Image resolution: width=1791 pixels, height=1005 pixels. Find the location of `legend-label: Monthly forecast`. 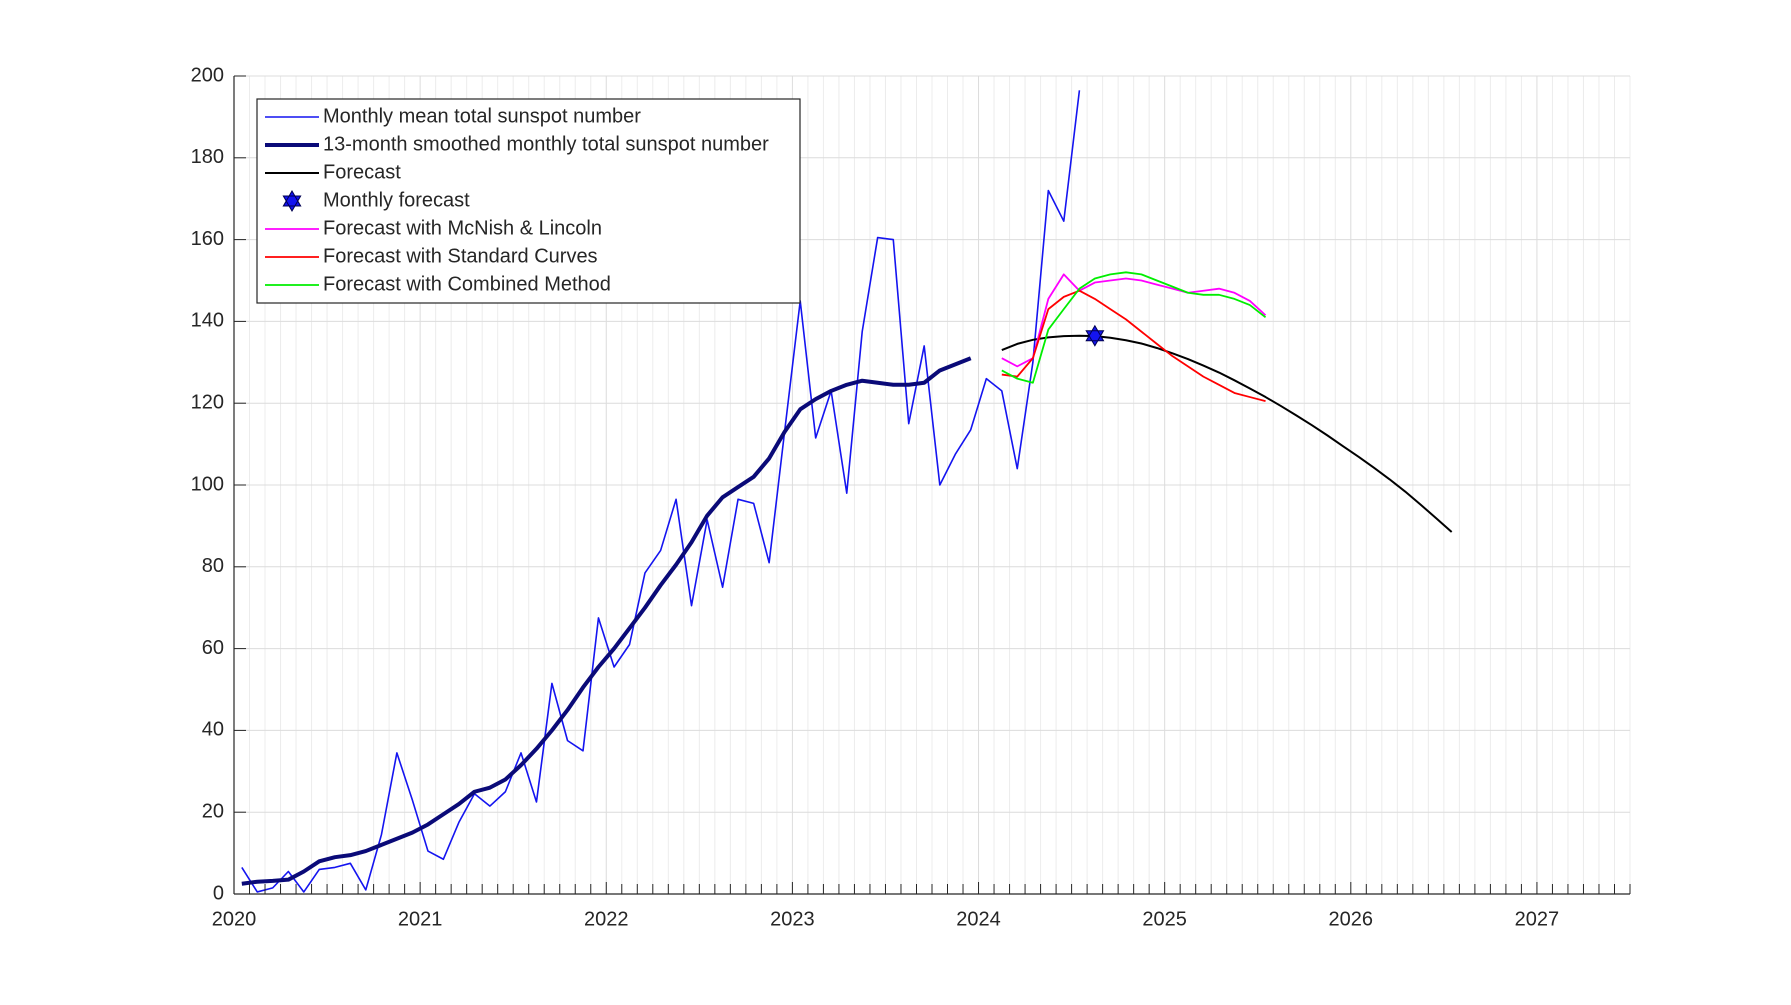

legend-label: Monthly forecast is located at coordinates (396, 200).